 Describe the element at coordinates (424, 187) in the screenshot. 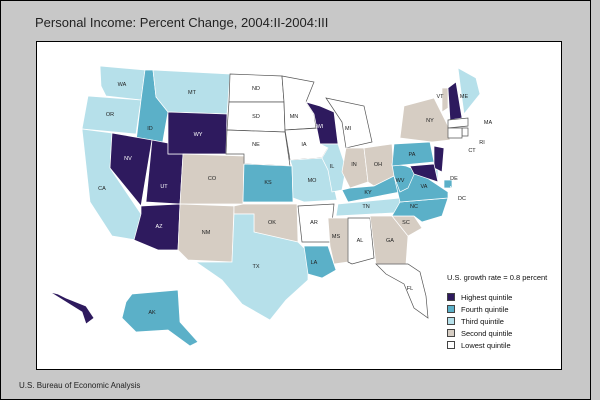

I see `state-label: VA` at that location.